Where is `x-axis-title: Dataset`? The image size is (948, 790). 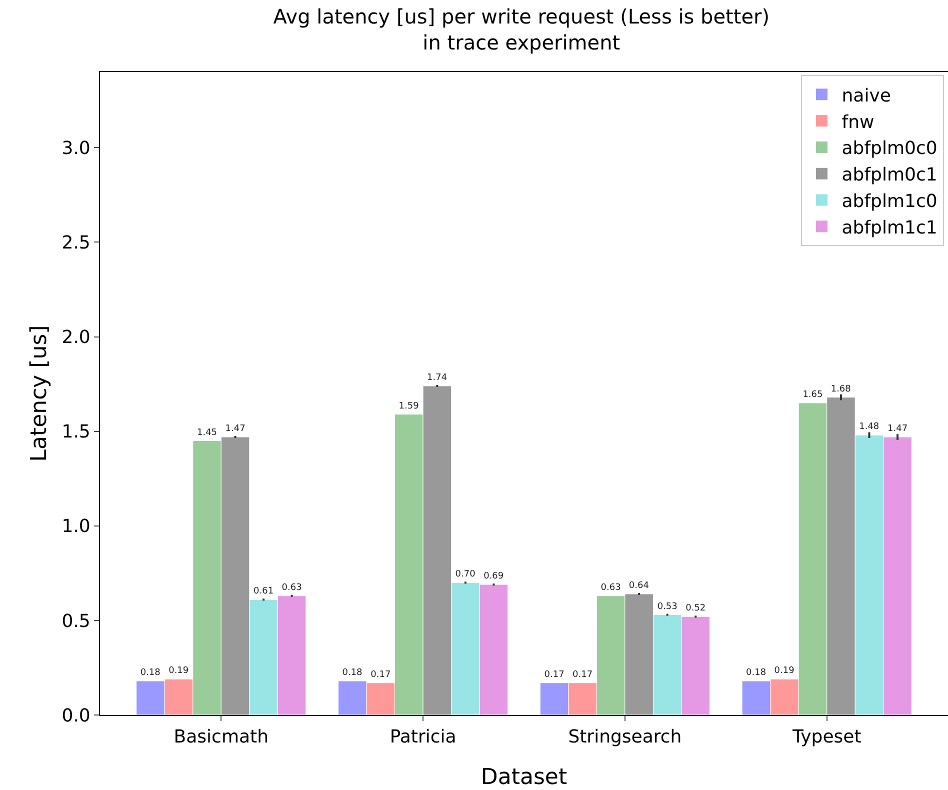
x-axis-title: Dataset is located at coordinates (524, 777).